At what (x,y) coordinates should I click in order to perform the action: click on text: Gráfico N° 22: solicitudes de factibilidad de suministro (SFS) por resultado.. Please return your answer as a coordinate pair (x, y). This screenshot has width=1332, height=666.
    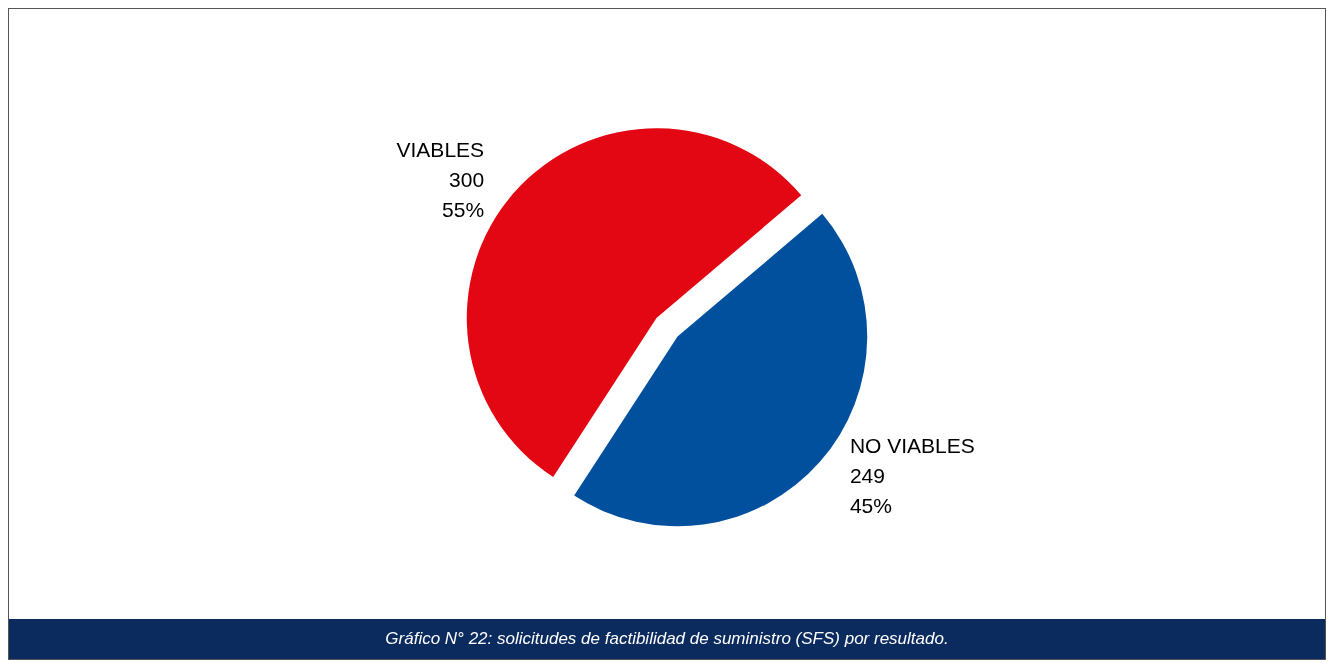
    Looking at the image, I should click on (667, 639).